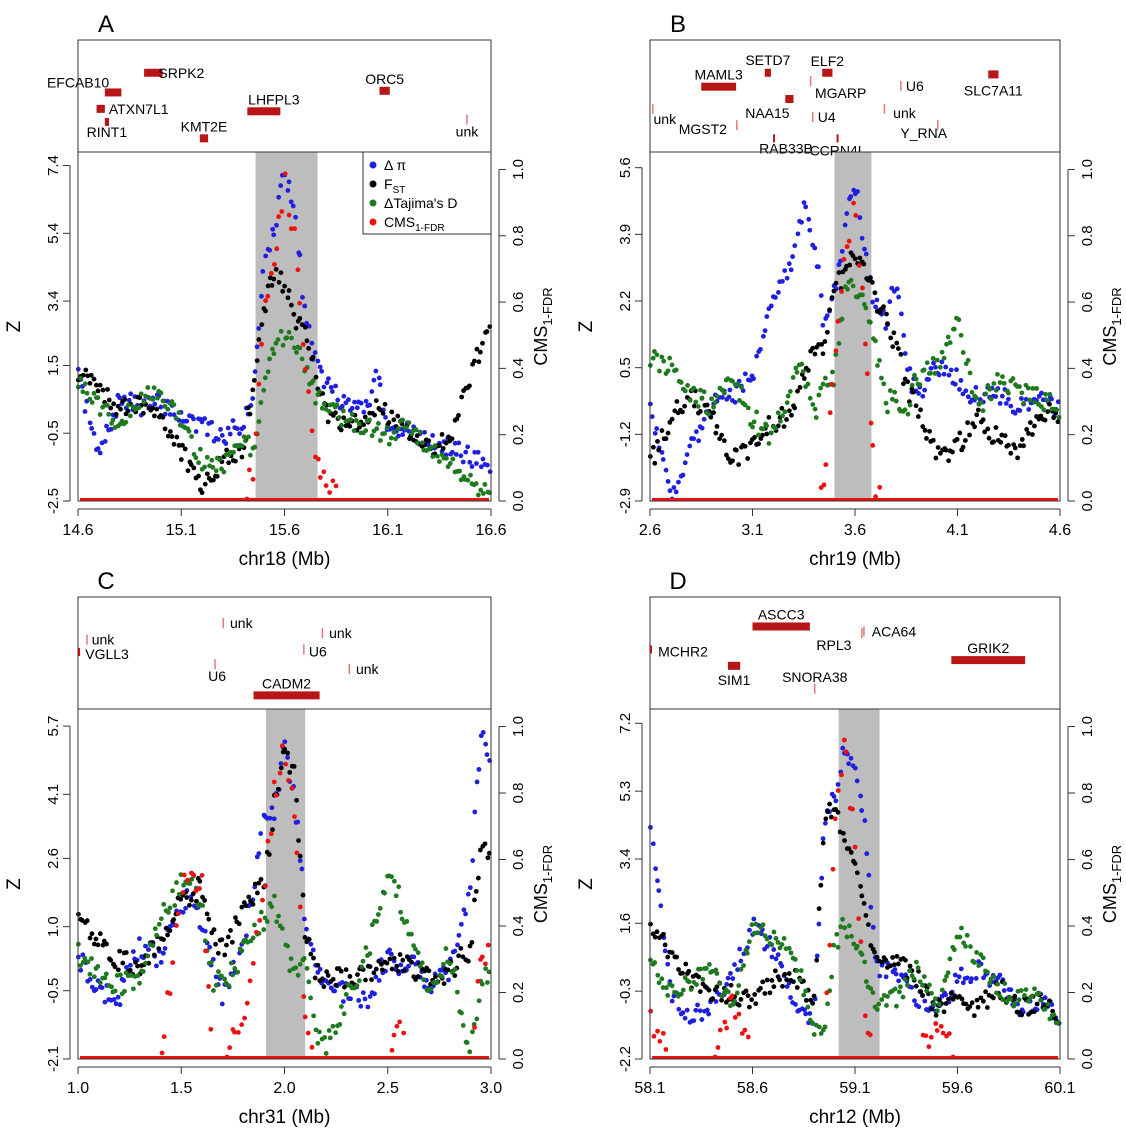  I want to click on gene-label: GRIK2, so click(988, 648).